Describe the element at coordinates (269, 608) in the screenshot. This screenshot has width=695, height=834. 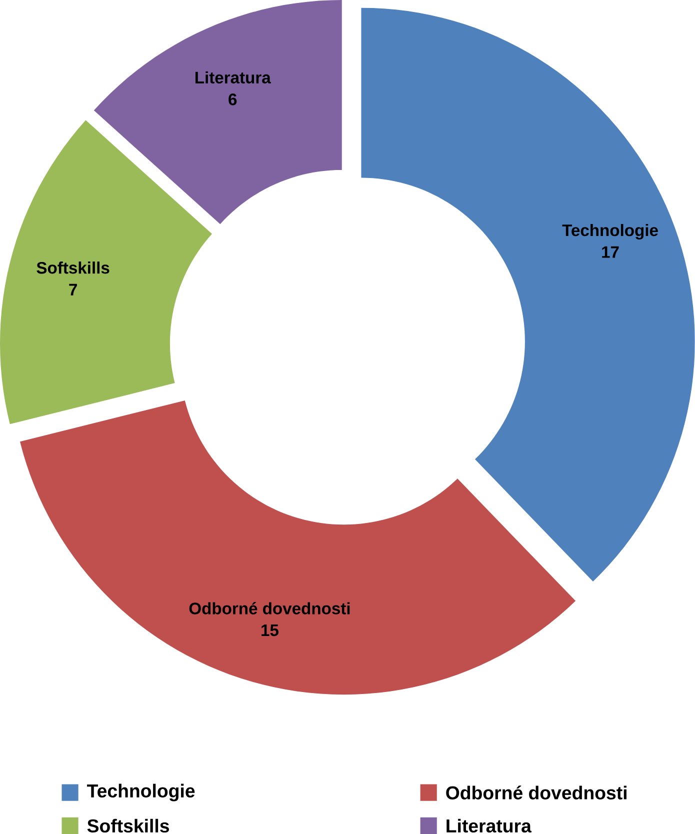
I see `slice-label: Odborné dovednosti` at that location.